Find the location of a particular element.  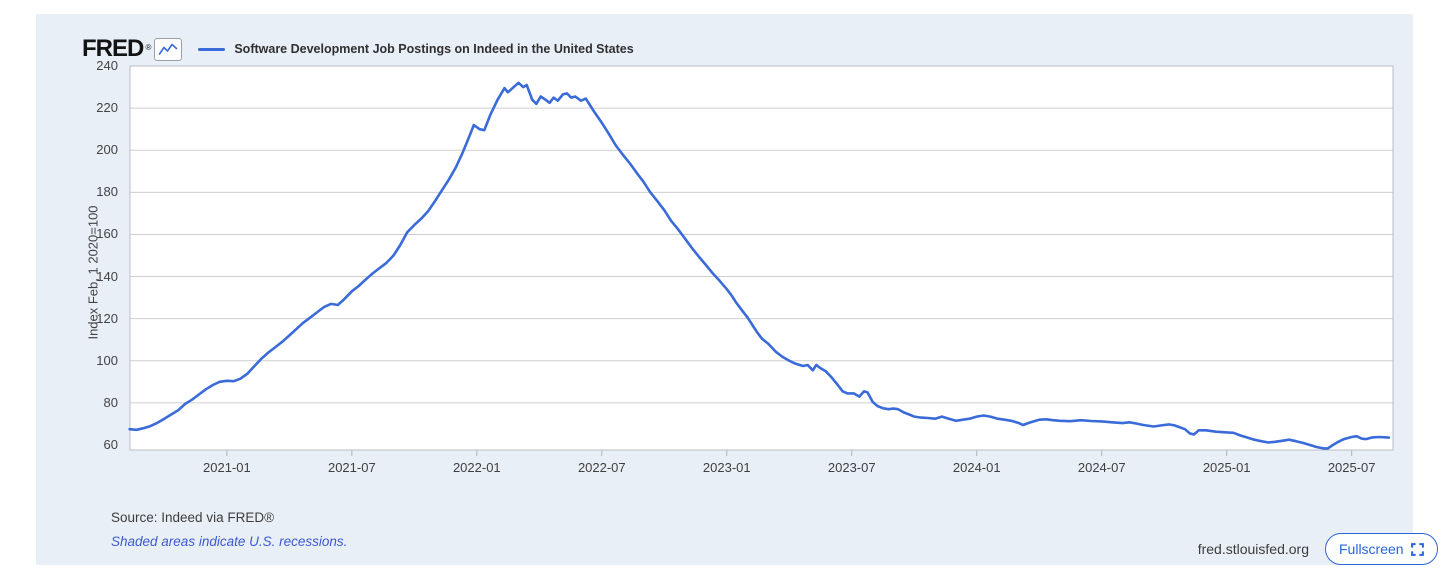

fred-logo: FRED ® is located at coordinates (116, 48).